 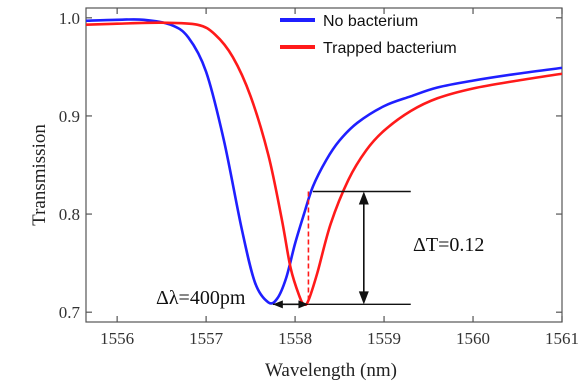 What do you see at coordinates (201, 298) in the screenshot?
I see `delta-lambda-label: Δλ=400pm` at bounding box center [201, 298].